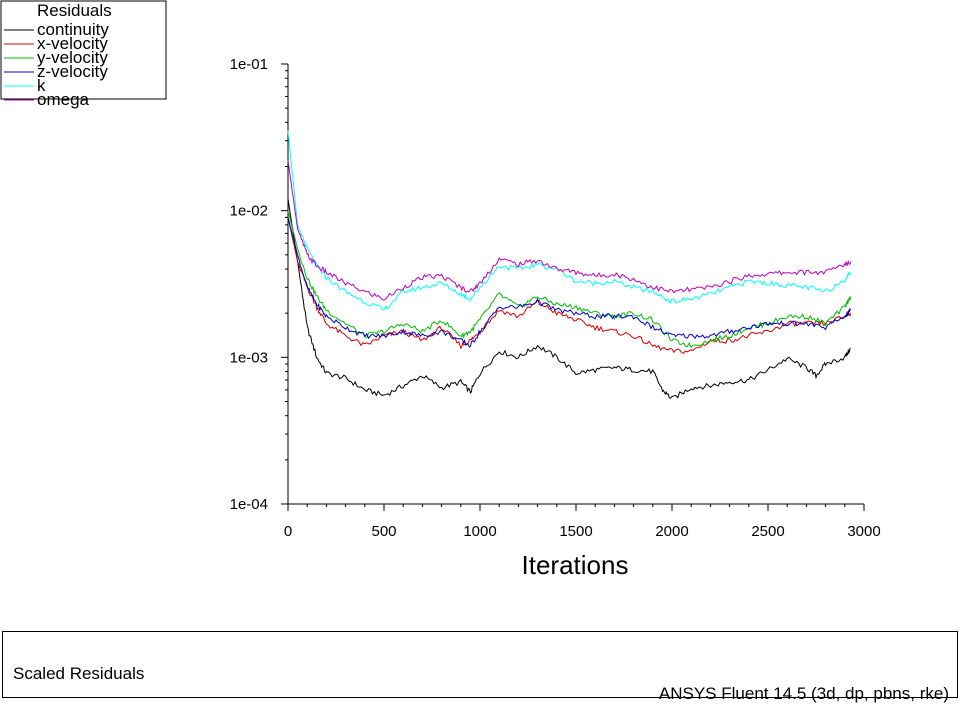 This screenshot has height=704, width=960. I want to click on x-tick-label: 2000, so click(671, 531).